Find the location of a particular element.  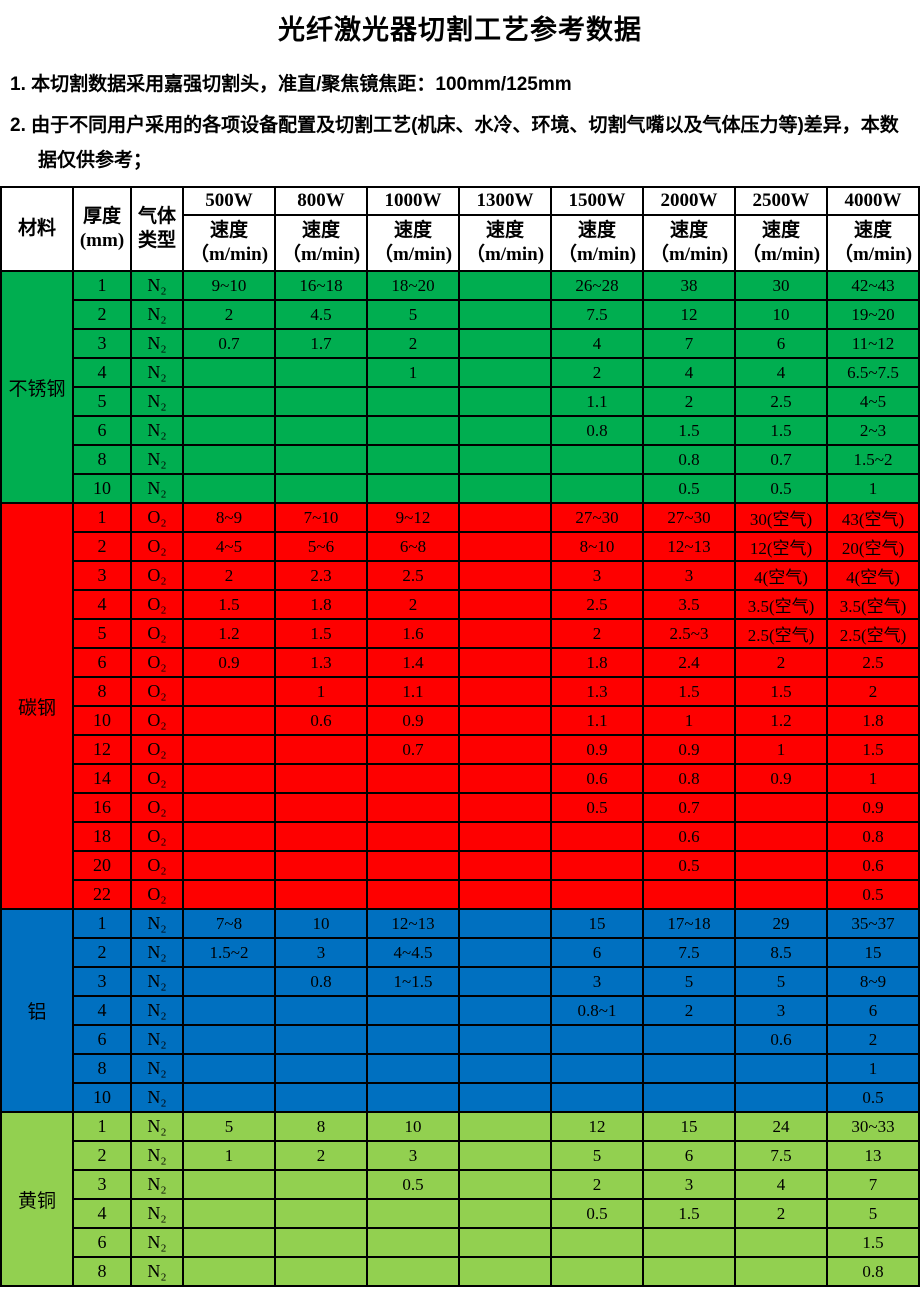

speed-cell: 20(空气) is located at coordinates (873, 547).